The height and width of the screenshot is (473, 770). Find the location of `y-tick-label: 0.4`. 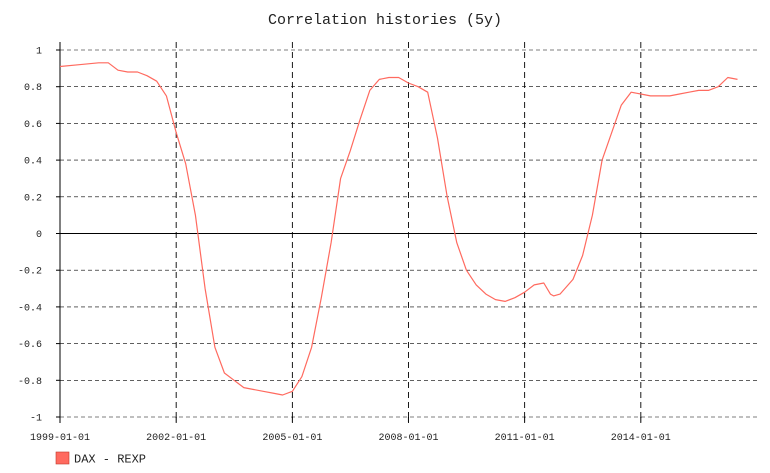

y-tick-label: 0.4 is located at coordinates (33, 162).